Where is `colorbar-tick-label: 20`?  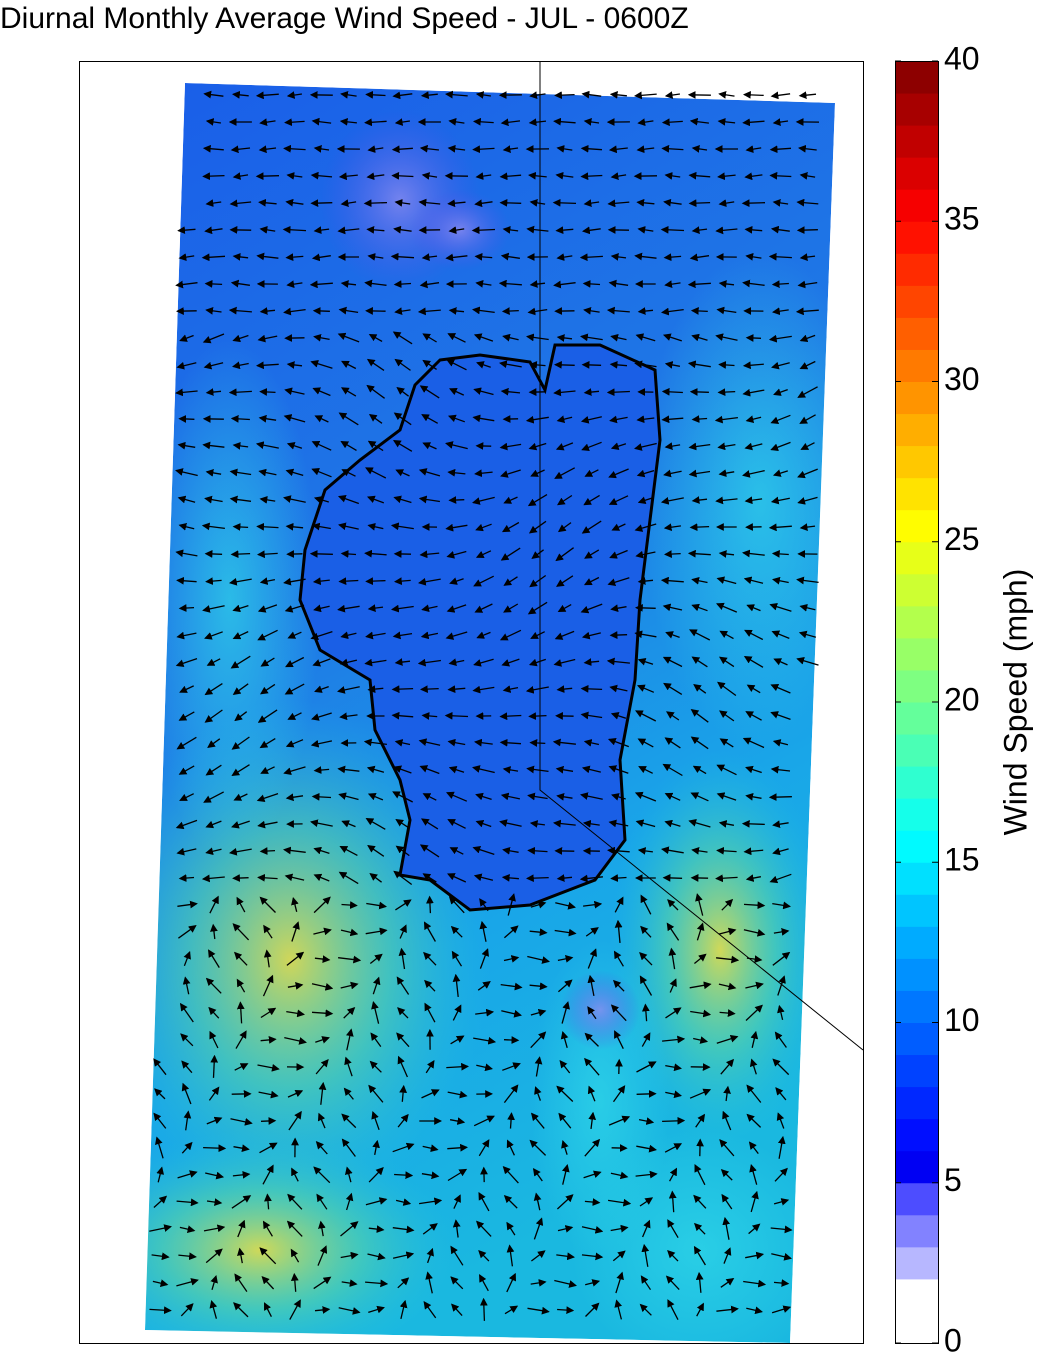
colorbar-tick-label: 20 is located at coordinates (962, 699).